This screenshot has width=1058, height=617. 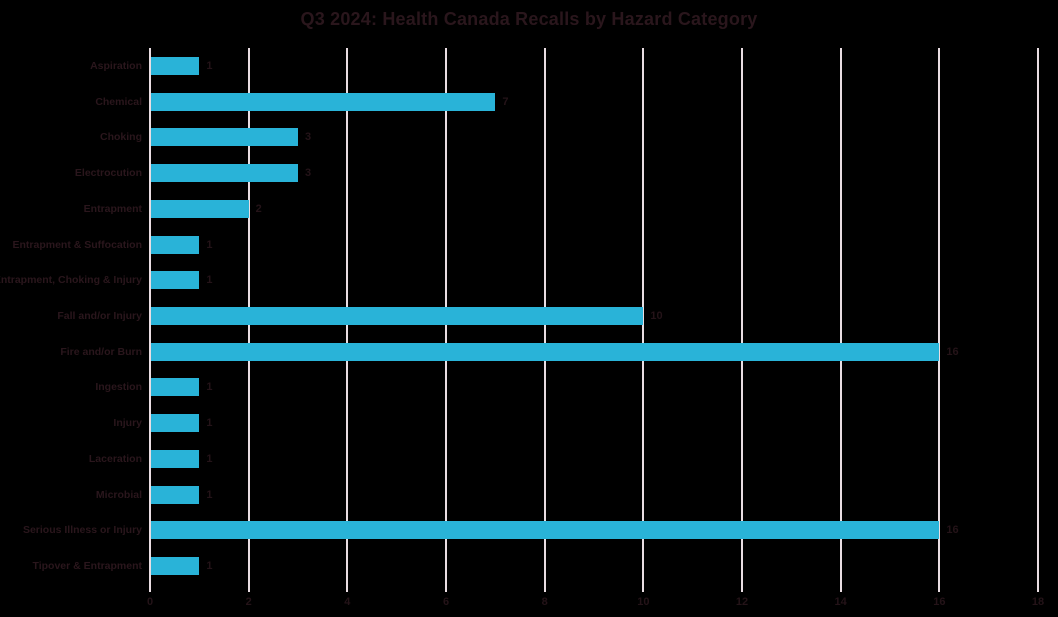 What do you see at coordinates (840, 602) in the screenshot?
I see `x-tick-label: 14` at bounding box center [840, 602].